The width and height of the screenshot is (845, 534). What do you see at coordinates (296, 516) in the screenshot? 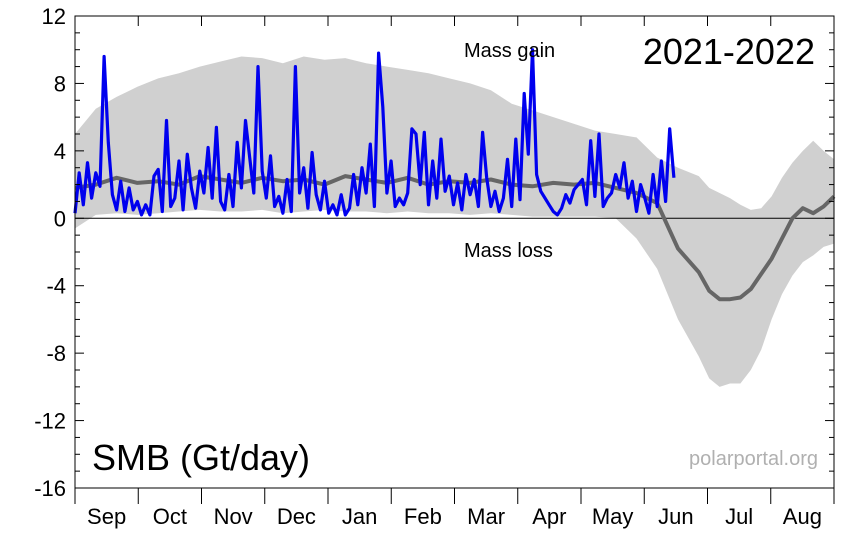
I see `x-tick-label: Dec` at bounding box center [296, 516].